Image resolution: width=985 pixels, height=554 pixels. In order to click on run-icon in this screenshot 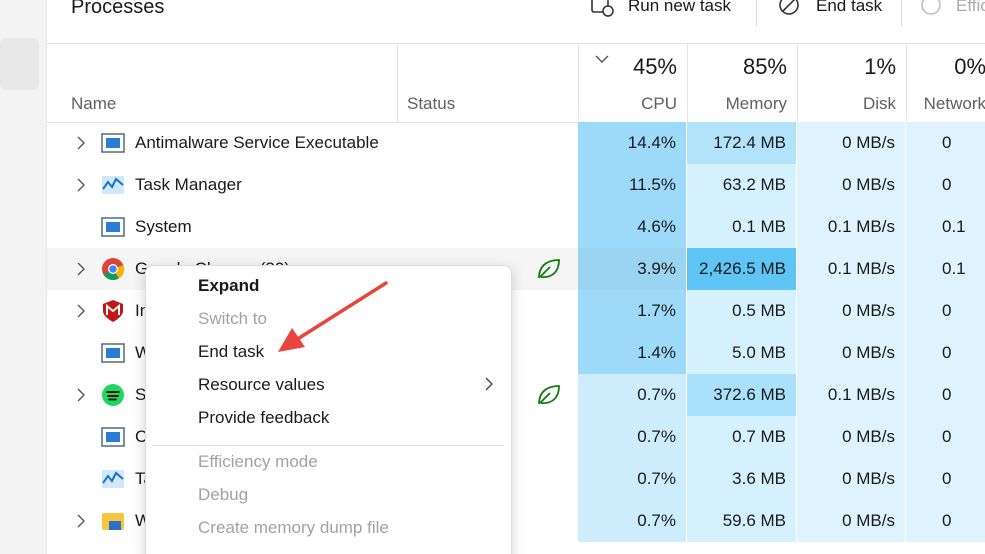, I will do `click(602, 8)`.